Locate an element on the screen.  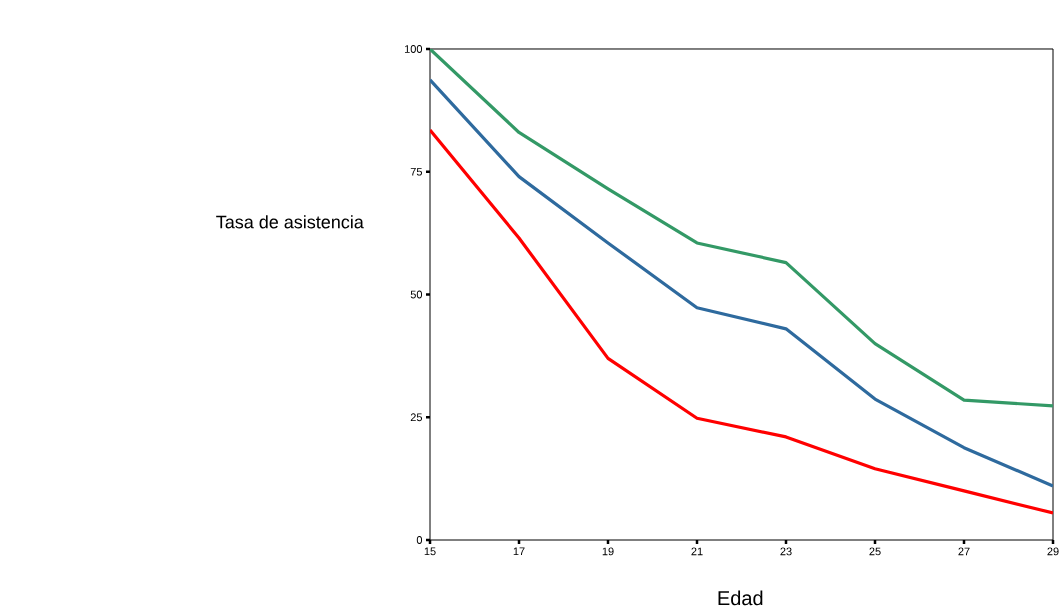
x-tick-label: 25 is located at coordinates (875, 551).